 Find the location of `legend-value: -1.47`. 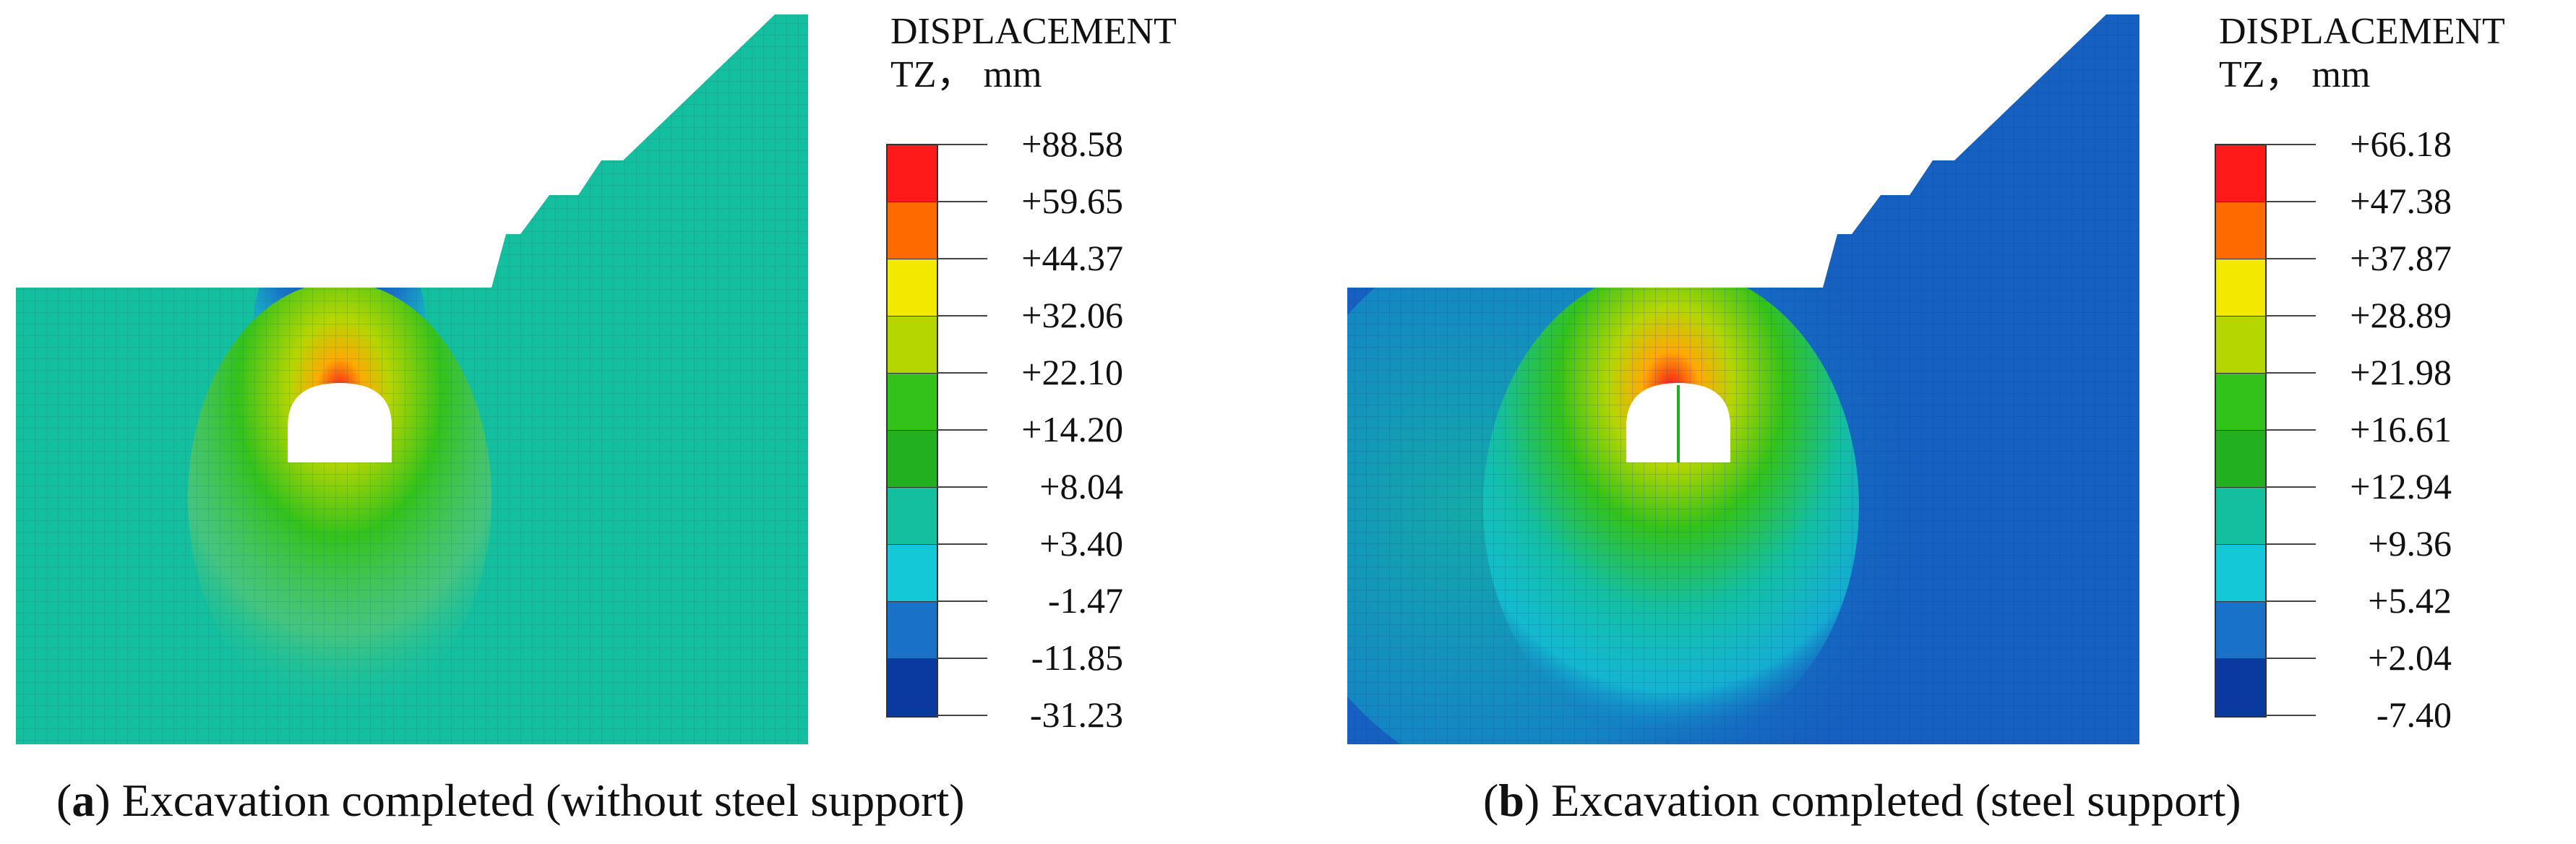

legend-value: -1.47 is located at coordinates (1085, 600).